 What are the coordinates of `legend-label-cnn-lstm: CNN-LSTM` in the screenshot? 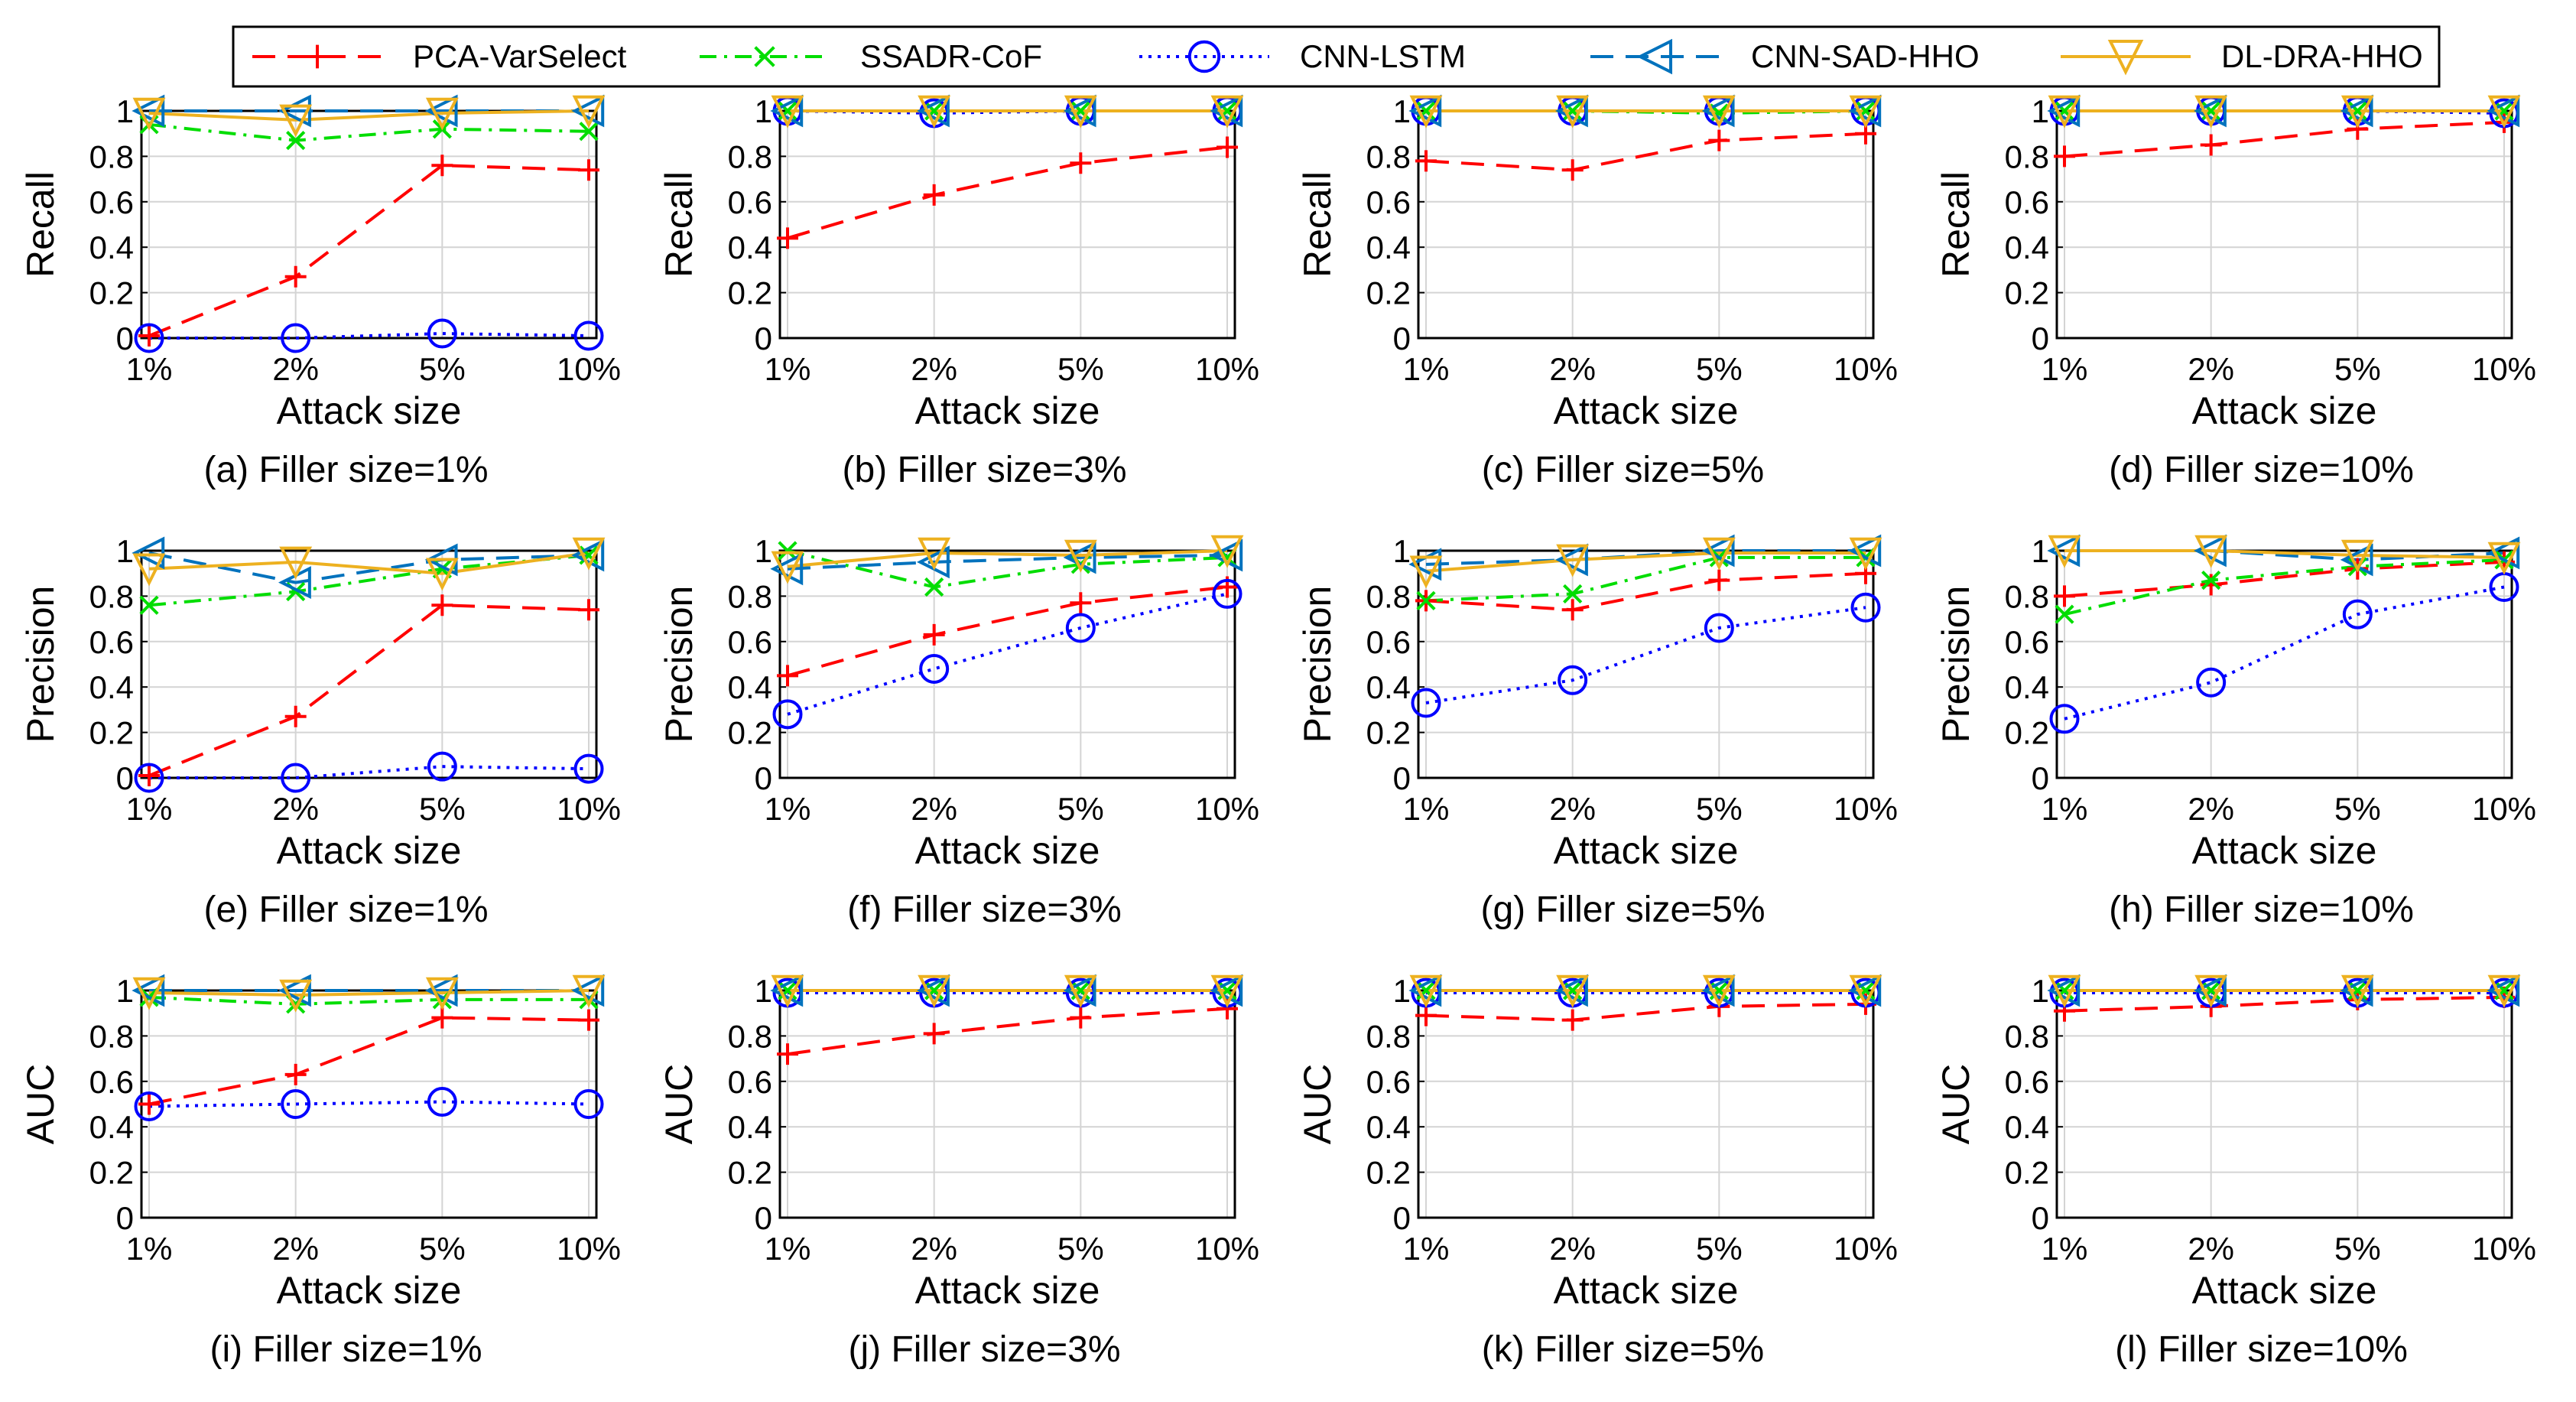 It's located at (1383, 56).